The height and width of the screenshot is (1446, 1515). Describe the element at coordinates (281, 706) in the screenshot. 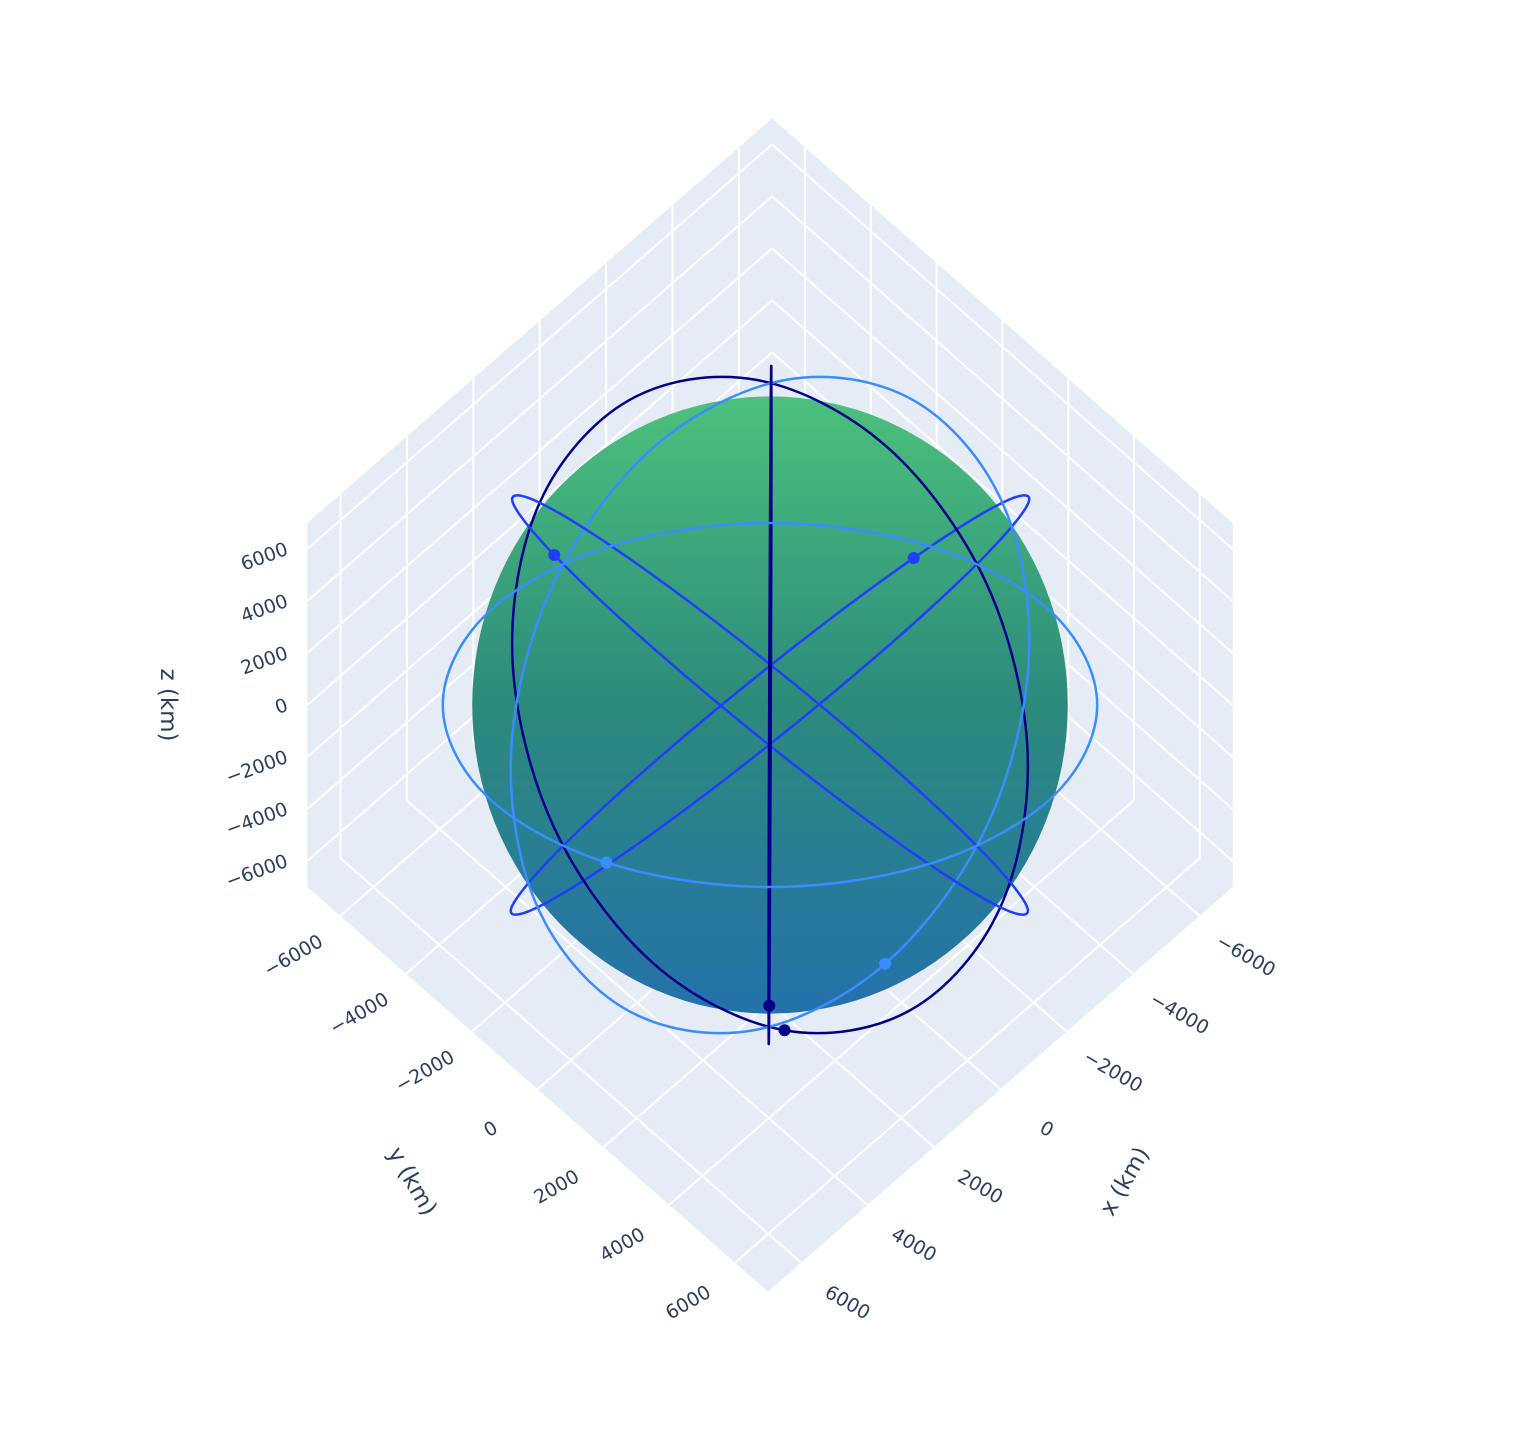

I see `z-tick-label: 0` at that location.